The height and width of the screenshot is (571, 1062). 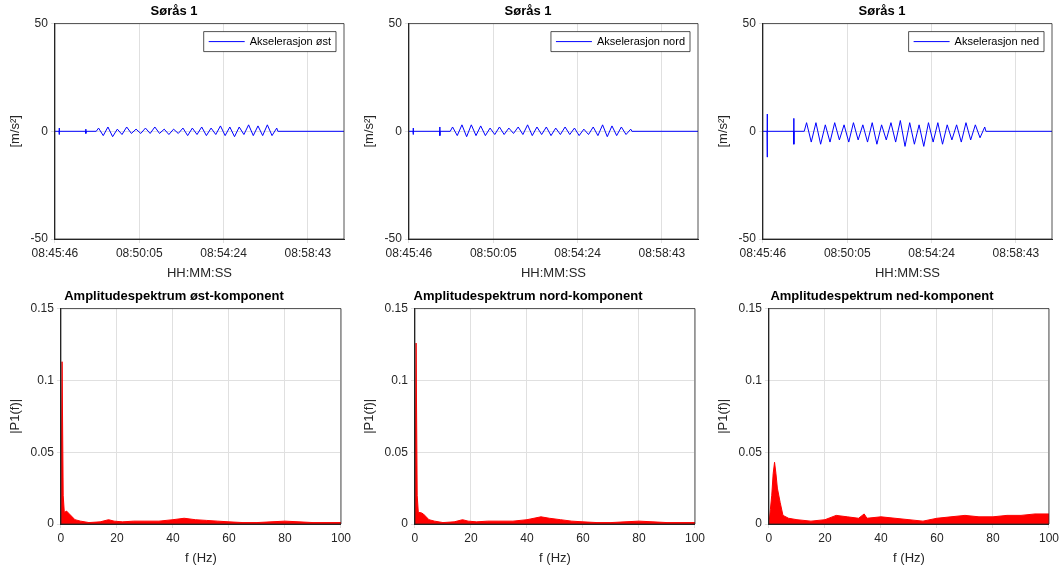 What do you see at coordinates (528, 296) in the screenshot?
I see `chart-title: Amplitudespektrum nord-komponent` at bounding box center [528, 296].